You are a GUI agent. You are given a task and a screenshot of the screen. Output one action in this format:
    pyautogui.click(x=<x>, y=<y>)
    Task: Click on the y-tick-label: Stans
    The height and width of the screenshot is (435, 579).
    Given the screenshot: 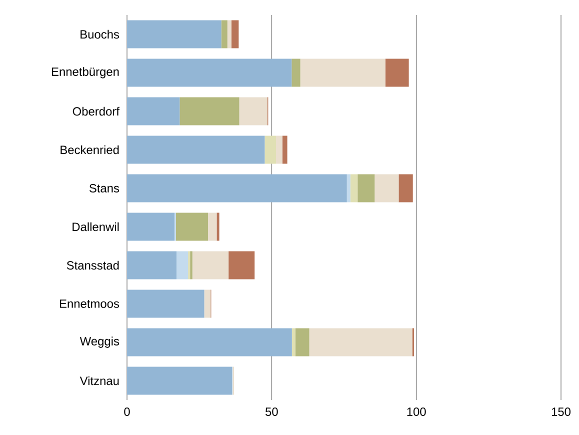 What is the action you would take?
    pyautogui.click(x=104, y=188)
    